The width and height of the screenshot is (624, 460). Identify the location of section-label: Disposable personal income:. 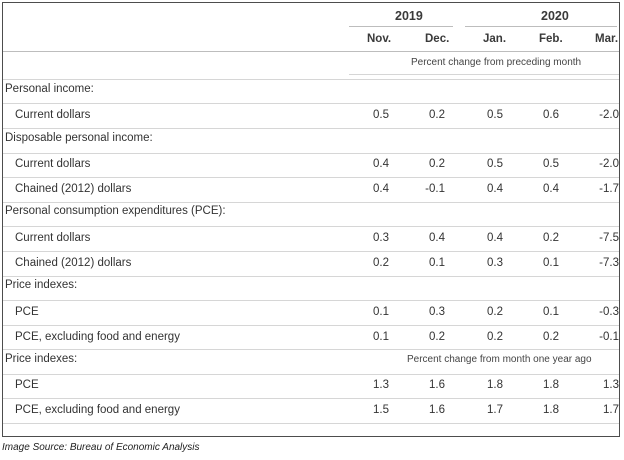
(79, 138).